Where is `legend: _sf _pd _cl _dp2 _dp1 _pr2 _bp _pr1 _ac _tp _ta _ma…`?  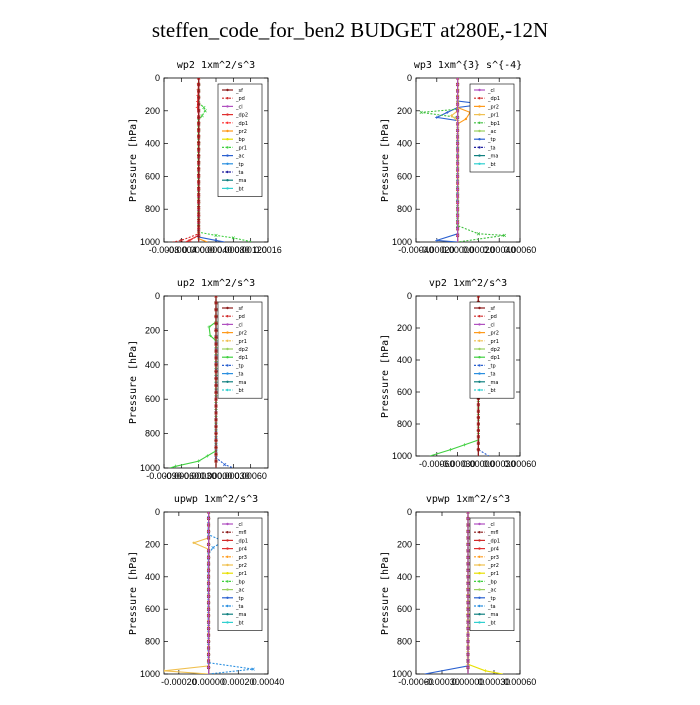
legend: _sf _pd _cl _dp2 _dp1 _pr2 _bp _pr1 _ac _tp _ta _ma… is located at coordinates (240, 140).